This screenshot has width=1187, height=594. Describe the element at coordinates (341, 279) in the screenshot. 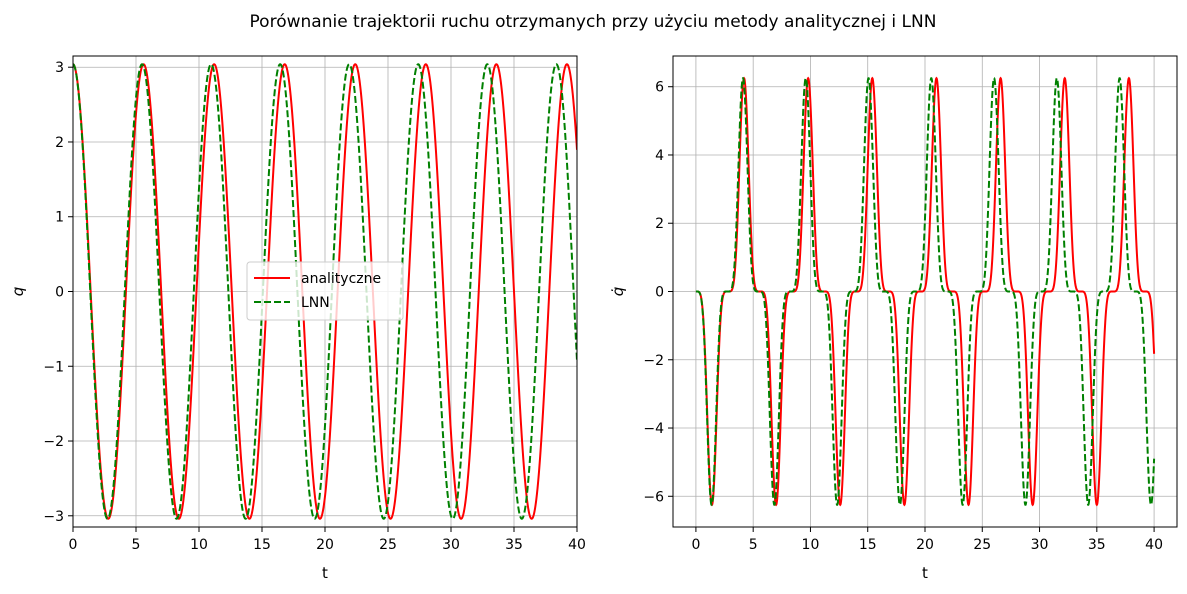

I see `legend-label-analityczne: analityczne` at that location.